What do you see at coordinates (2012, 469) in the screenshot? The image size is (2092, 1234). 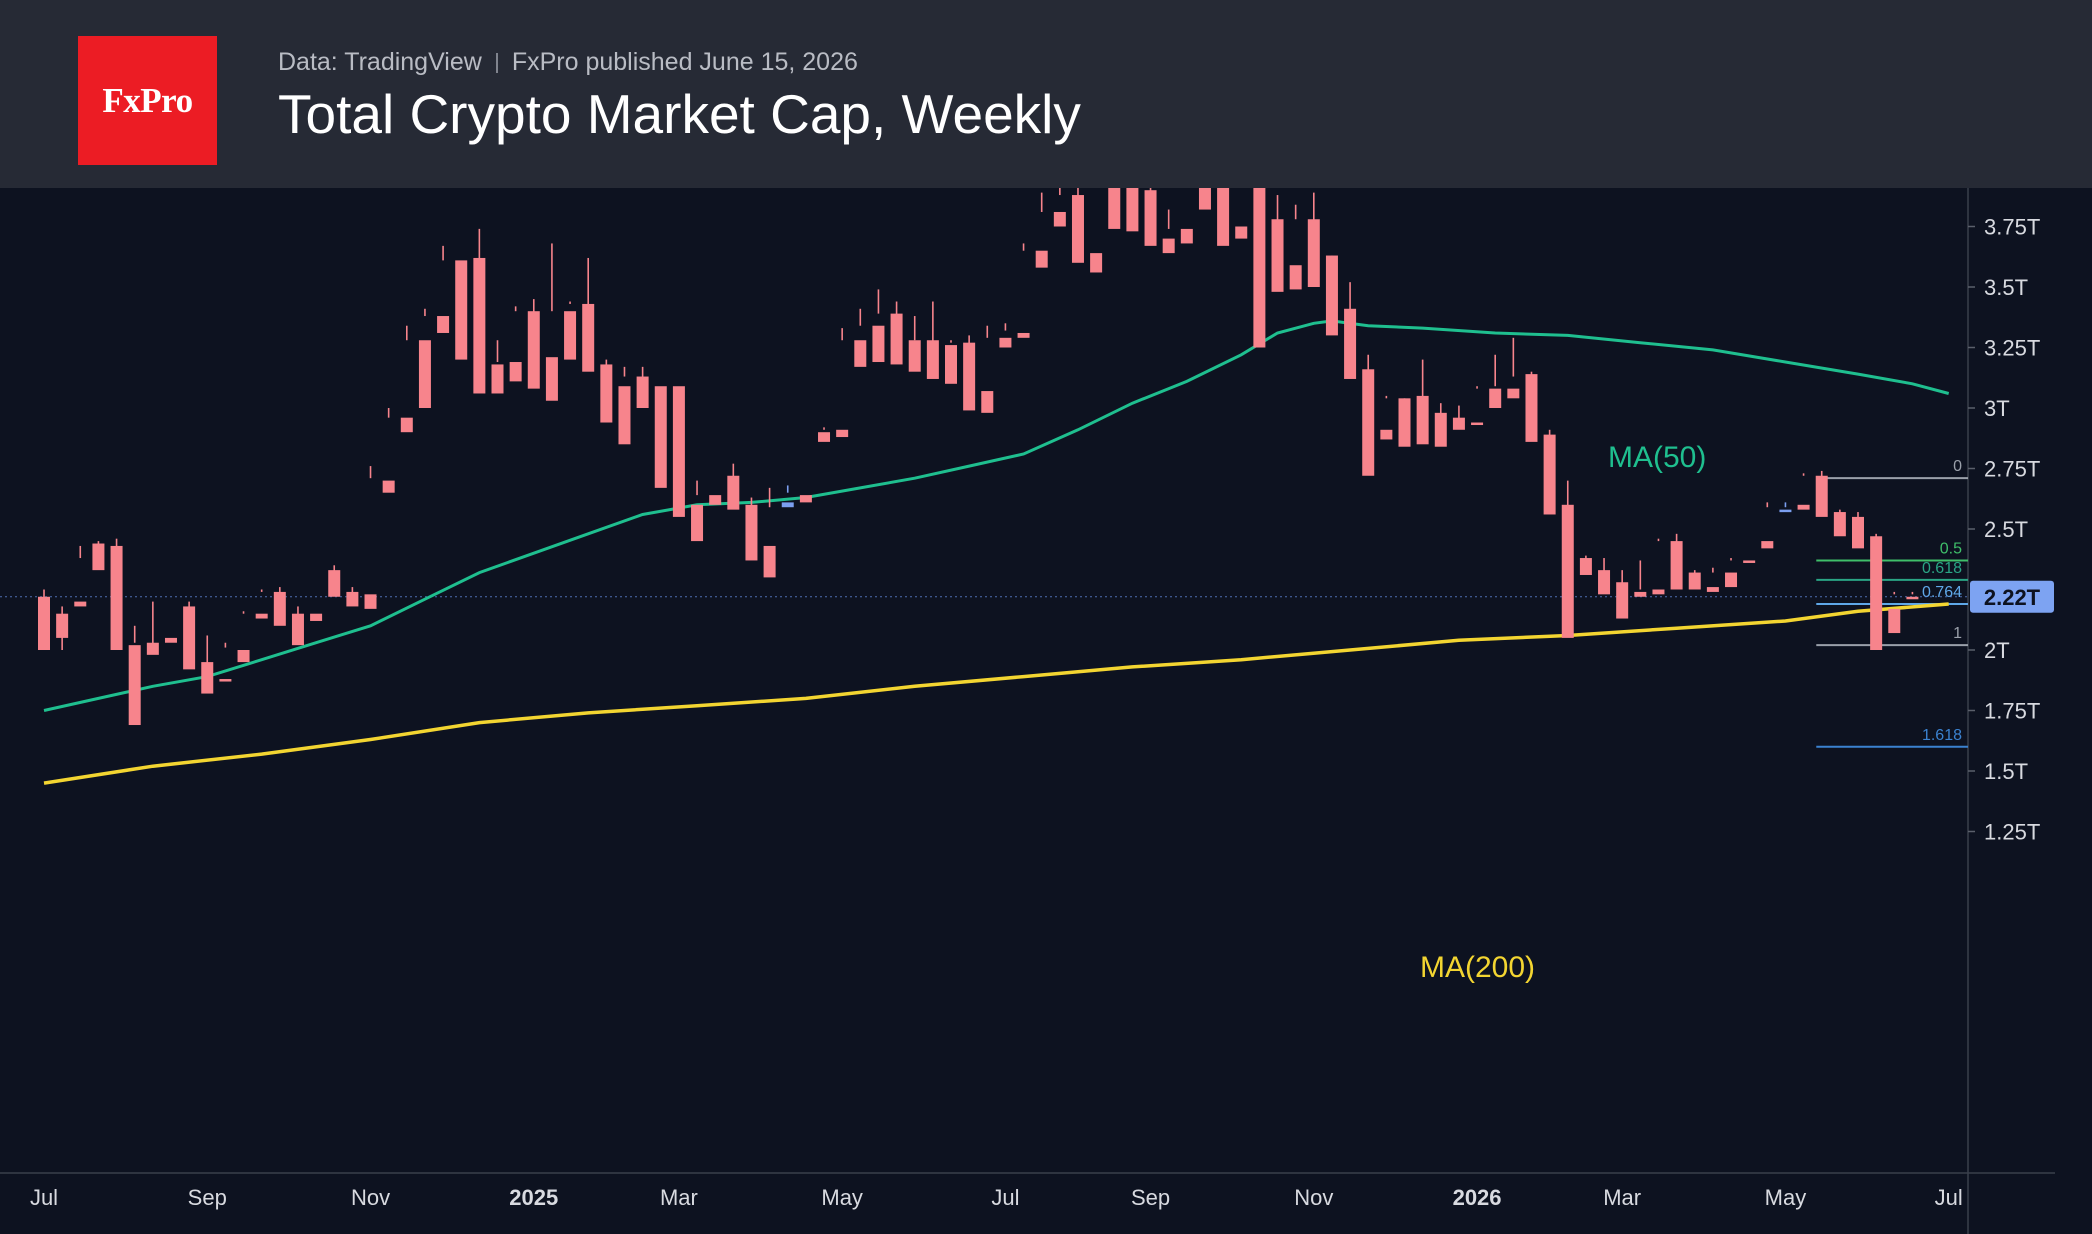 I see `y-tick-label: 2.75T` at bounding box center [2012, 469].